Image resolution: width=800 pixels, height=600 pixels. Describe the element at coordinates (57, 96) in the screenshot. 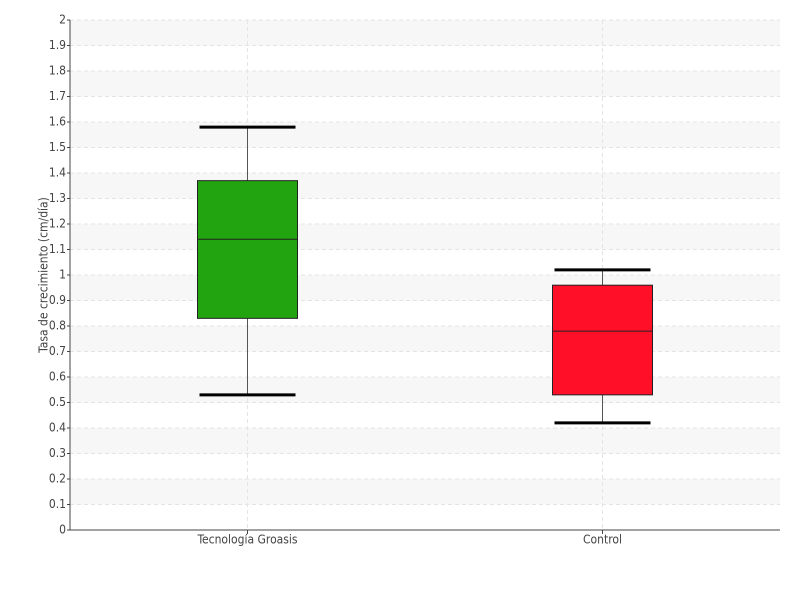

I see `y-tick-label: 1.7` at that location.